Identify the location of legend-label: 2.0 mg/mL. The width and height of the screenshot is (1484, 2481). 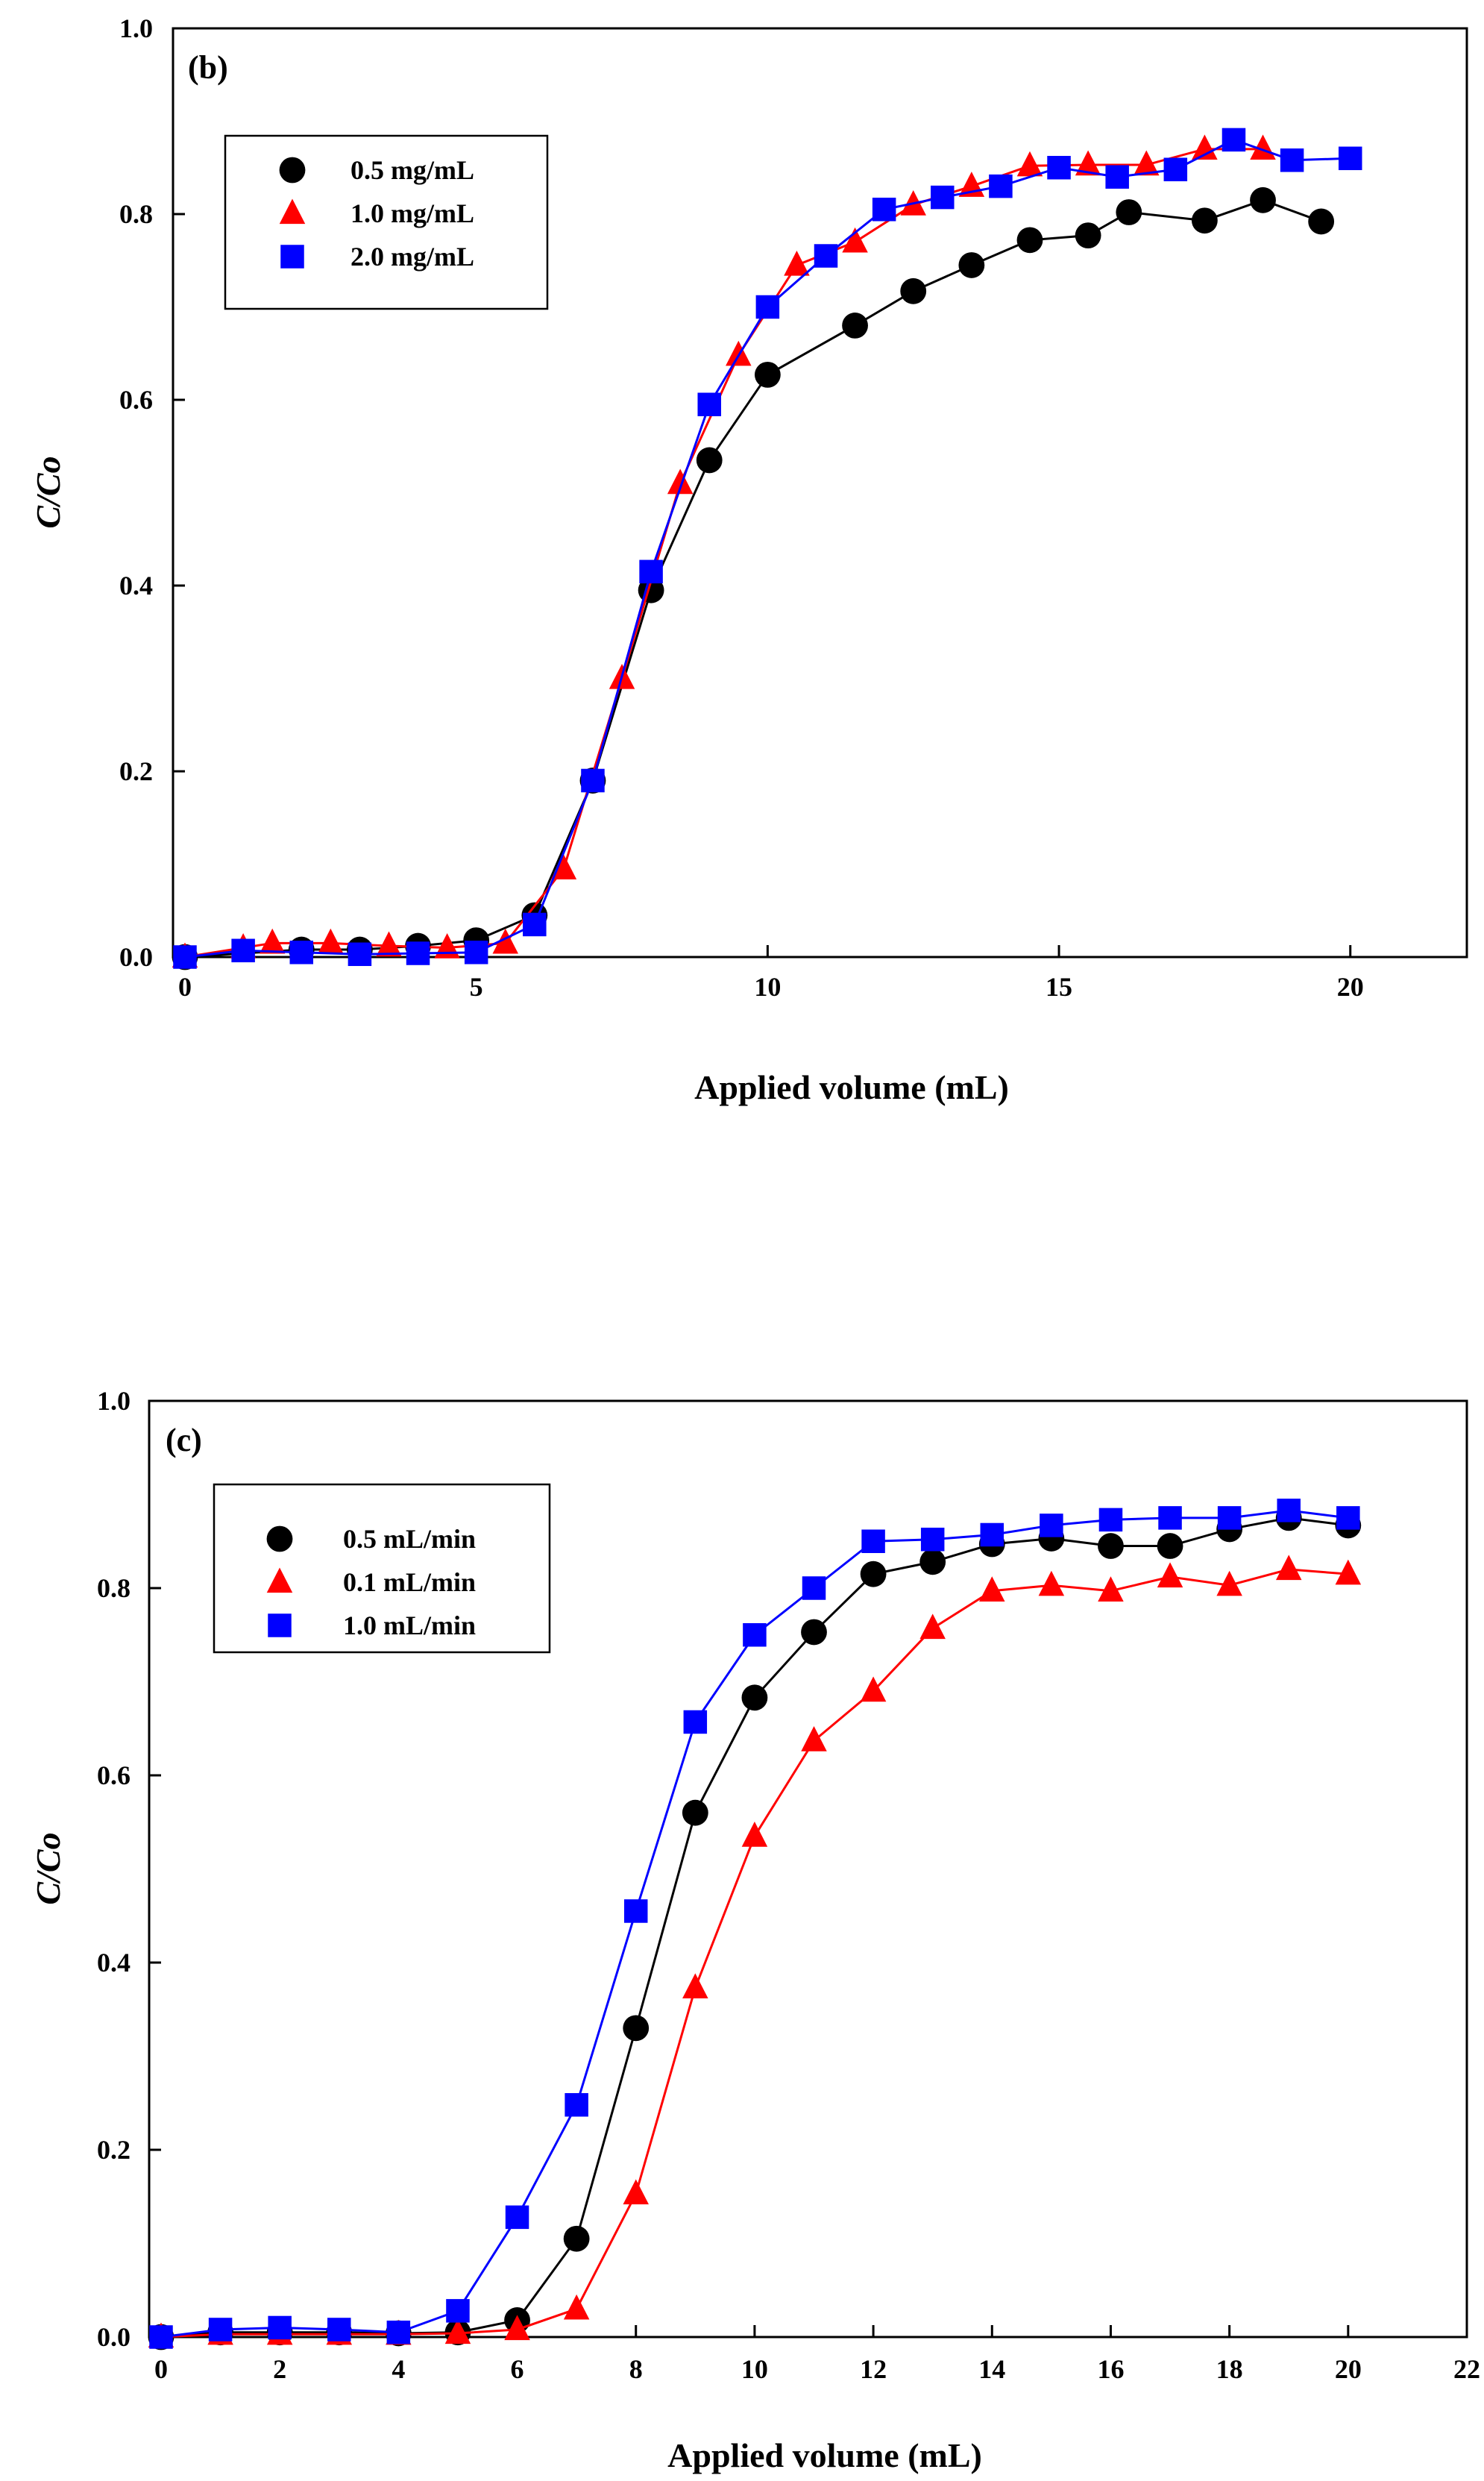
(412, 257).